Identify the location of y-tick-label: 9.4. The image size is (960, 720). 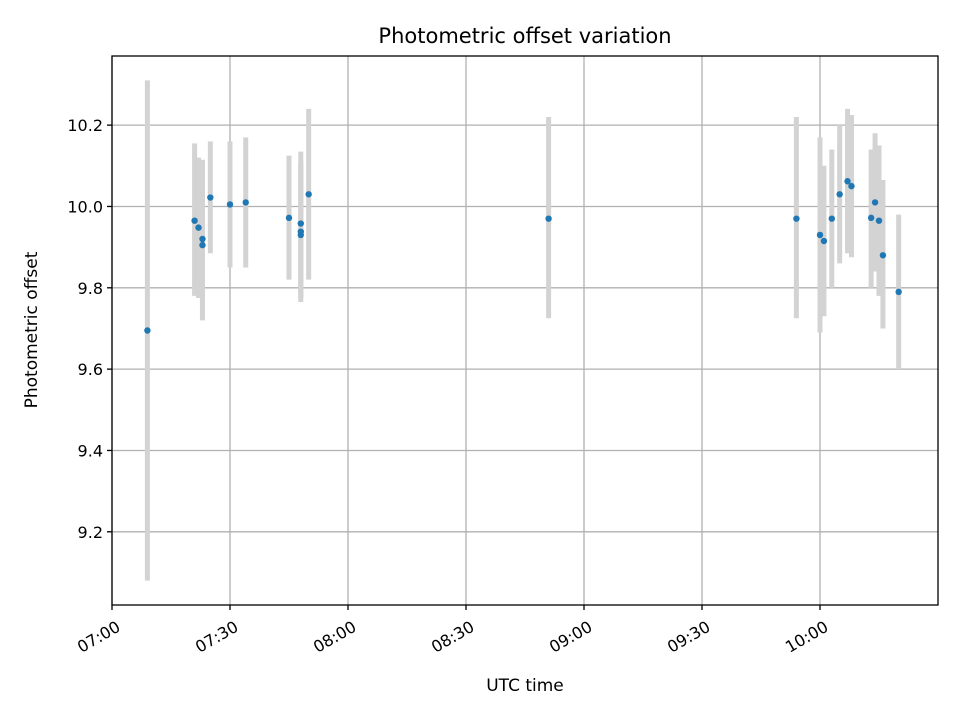
(90, 450).